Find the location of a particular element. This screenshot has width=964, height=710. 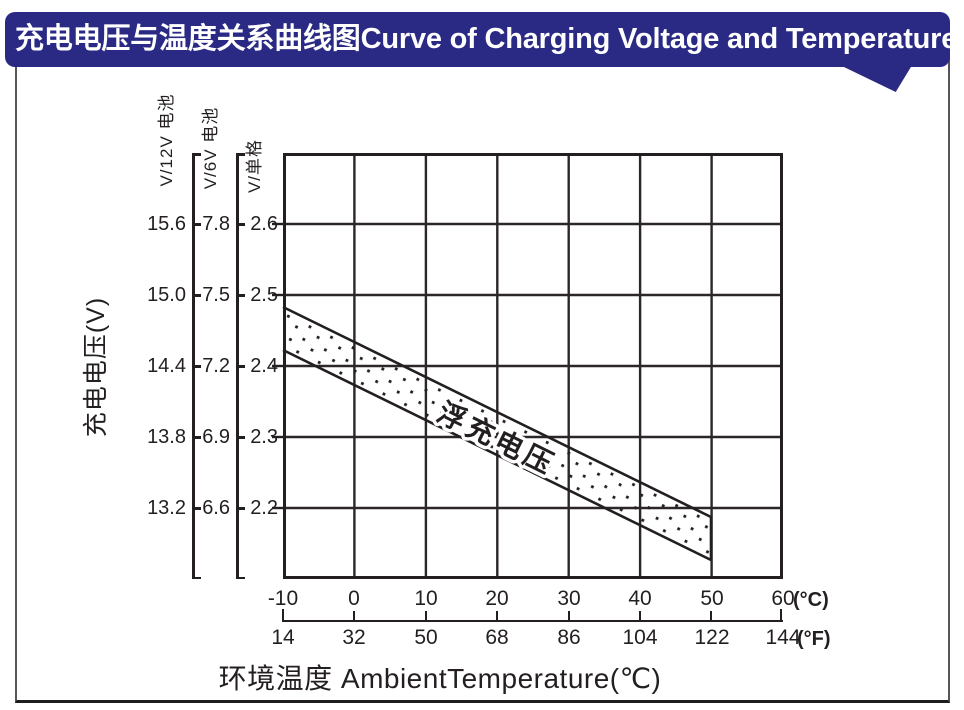

y-tick-12v: 13.8 is located at coordinates (166, 437).